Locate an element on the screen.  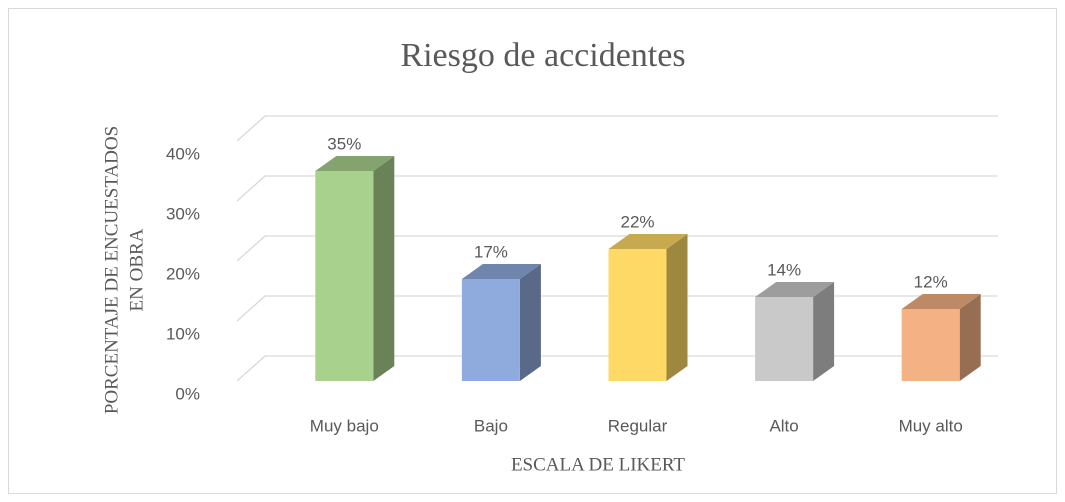
y-axis-label: PORCENTAJE DE ENCUESTADOS is located at coordinates (111, 270).